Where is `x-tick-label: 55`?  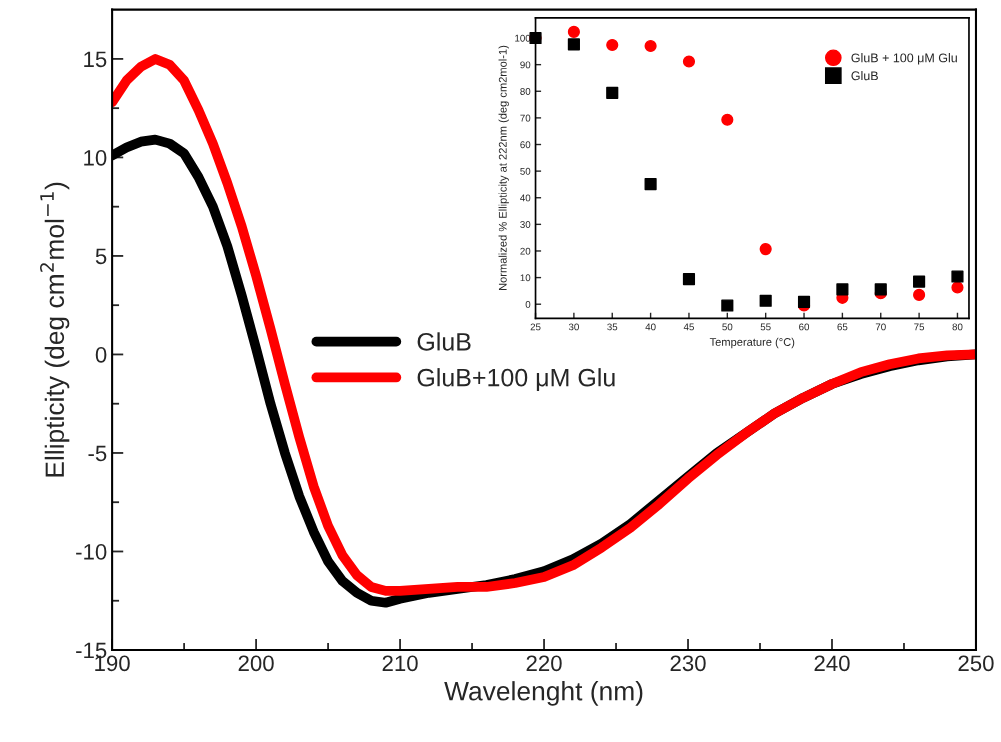 x-tick-label: 55 is located at coordinates (765, 327).